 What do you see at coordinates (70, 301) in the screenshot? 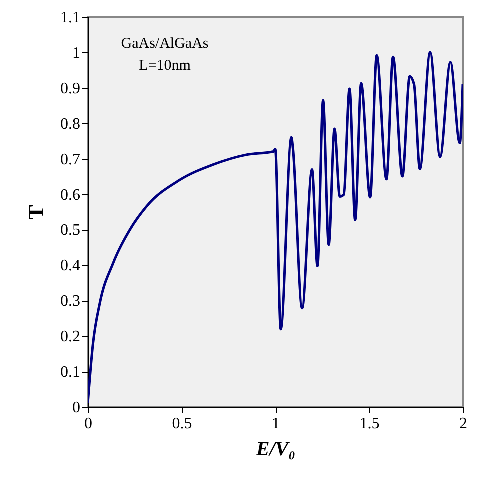
I see `y-tick-label: 0.3` at bounding box center [70, 301].